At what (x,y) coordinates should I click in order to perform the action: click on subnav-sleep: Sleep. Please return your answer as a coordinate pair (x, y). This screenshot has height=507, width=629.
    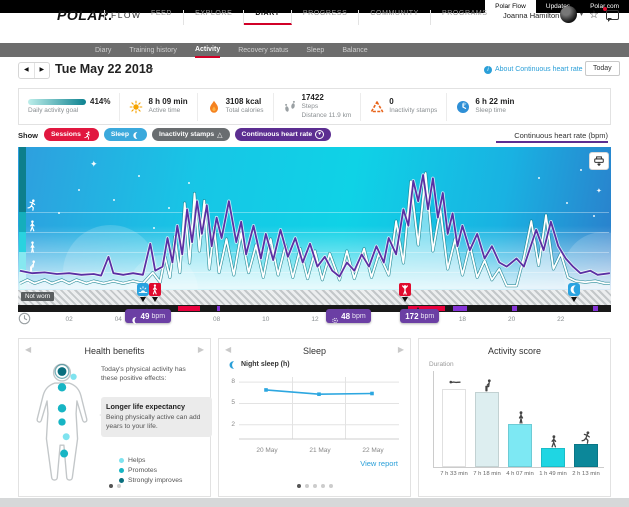
    Looking at the image, I should click on (315, 50).